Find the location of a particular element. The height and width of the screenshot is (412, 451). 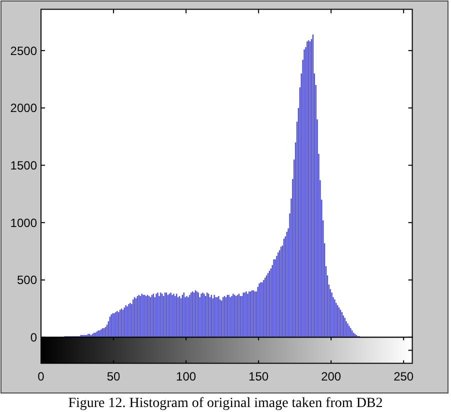

x-tick-label: 250 is located at coordinates (404, 377).